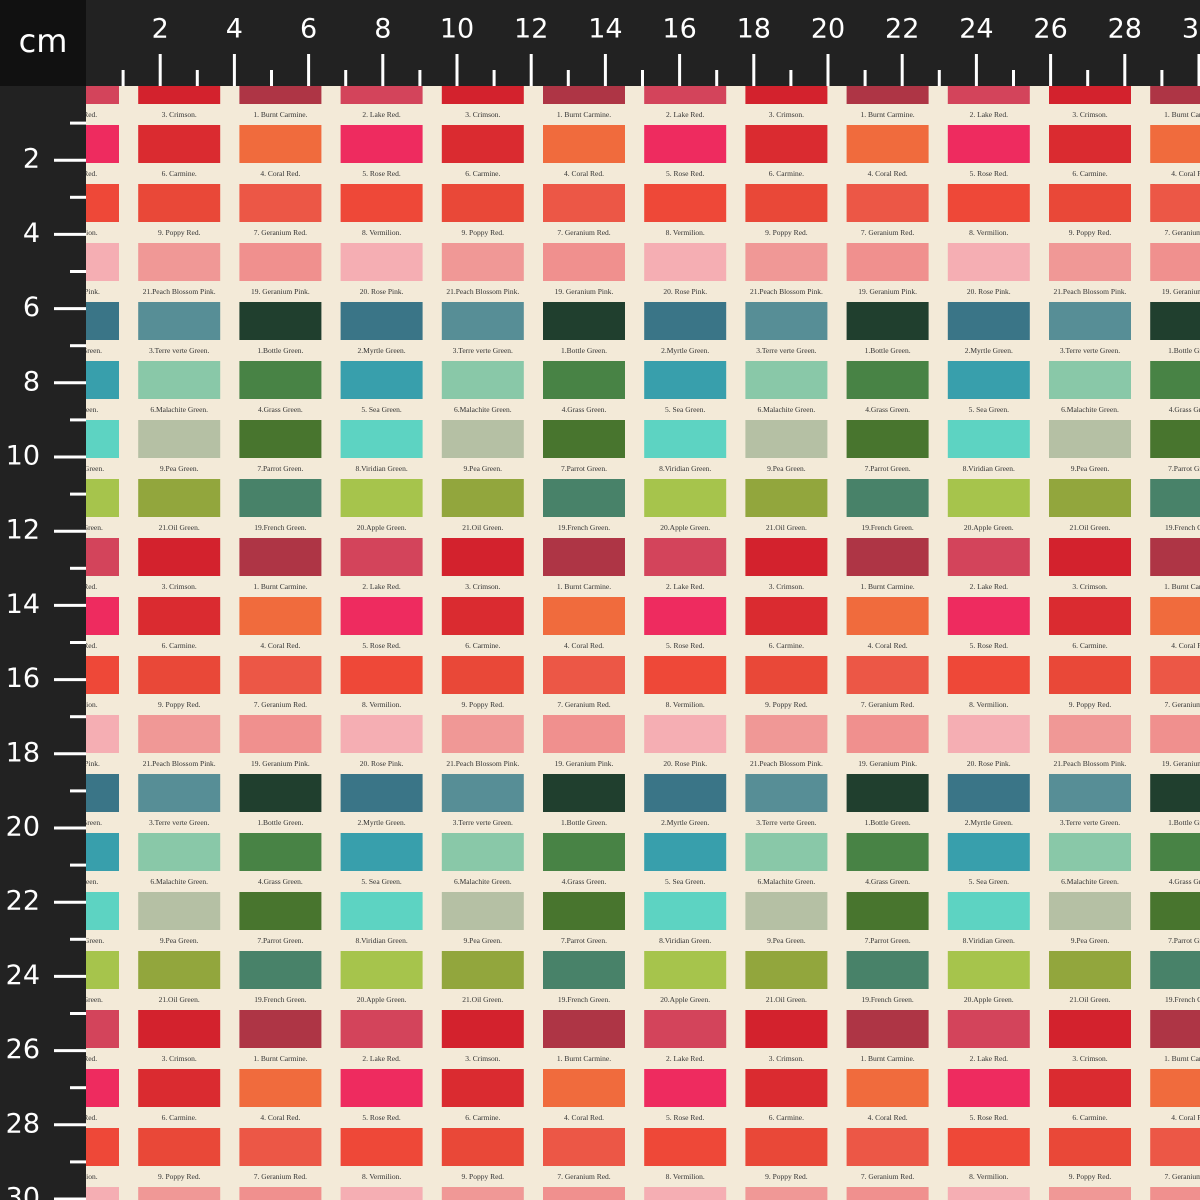 This screenshot has height=1200, width=1200. I want to click on swatch-label: 7.Parrot Green., so click(280, 468).